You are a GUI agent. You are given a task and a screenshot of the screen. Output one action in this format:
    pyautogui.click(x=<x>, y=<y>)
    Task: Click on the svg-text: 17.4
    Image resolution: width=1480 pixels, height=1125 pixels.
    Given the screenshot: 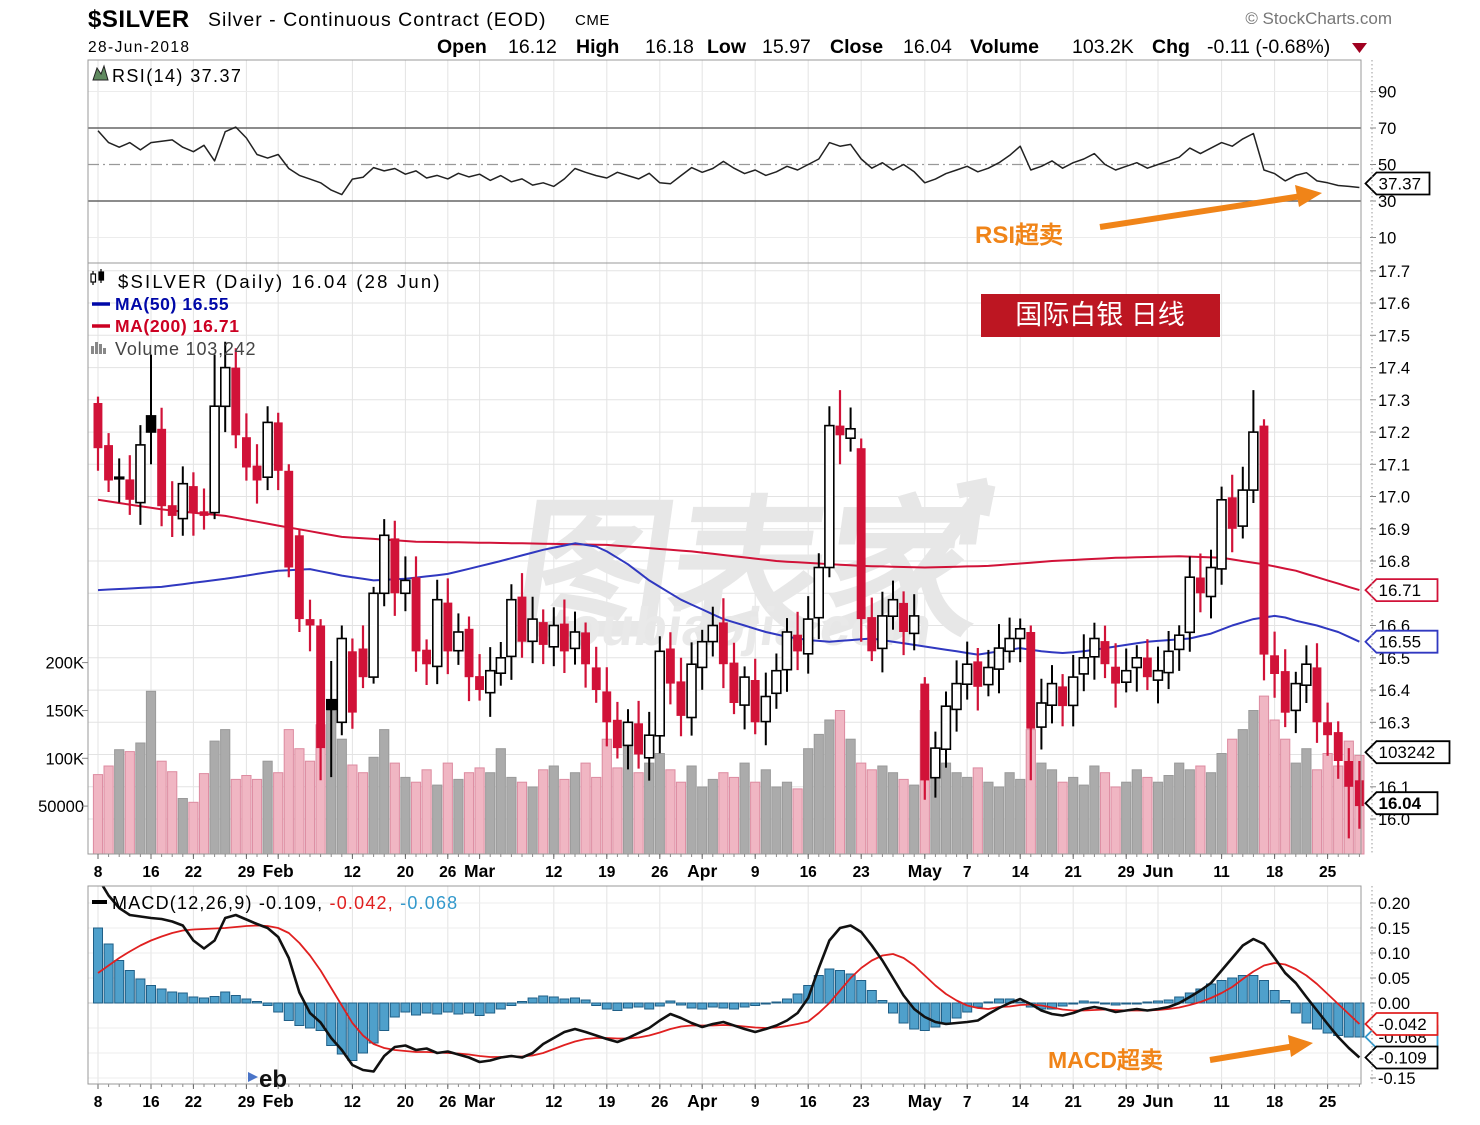 What is the action you would take?
    pyautogui.click(x=1394, y=369)
    